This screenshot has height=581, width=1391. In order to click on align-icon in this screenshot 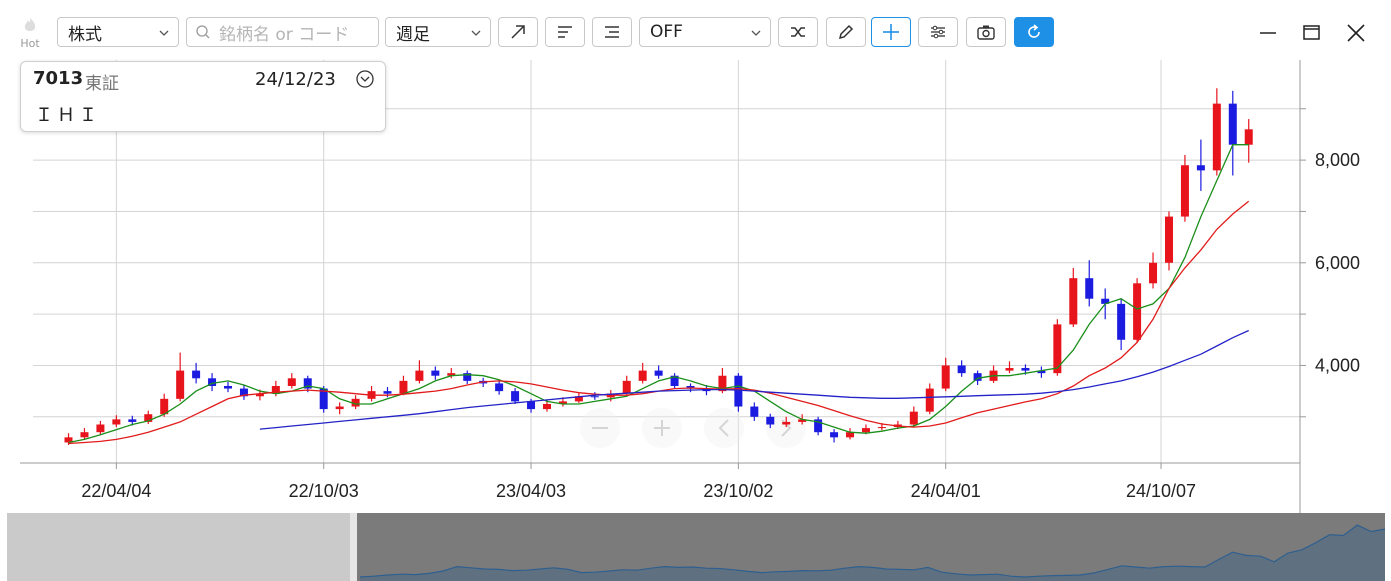, I will do `click(612, 32)`.